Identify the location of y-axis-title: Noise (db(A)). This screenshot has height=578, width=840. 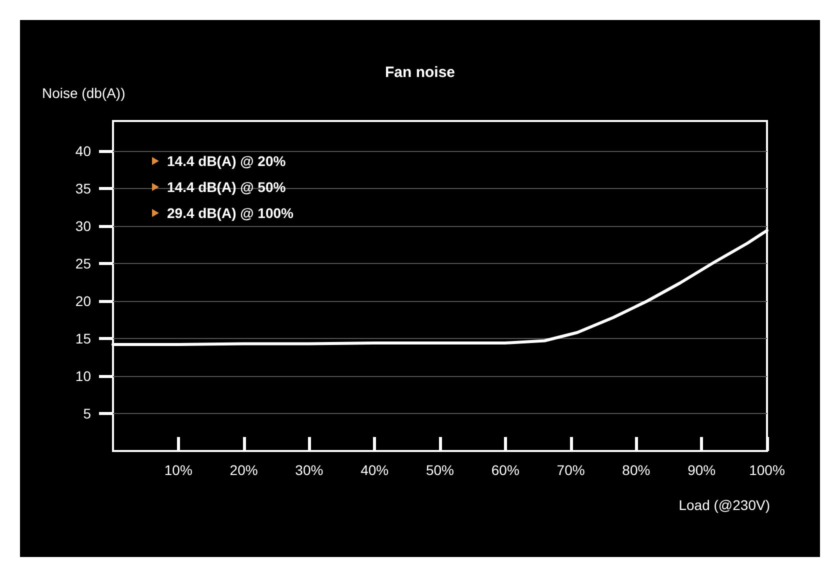
(84, 93).